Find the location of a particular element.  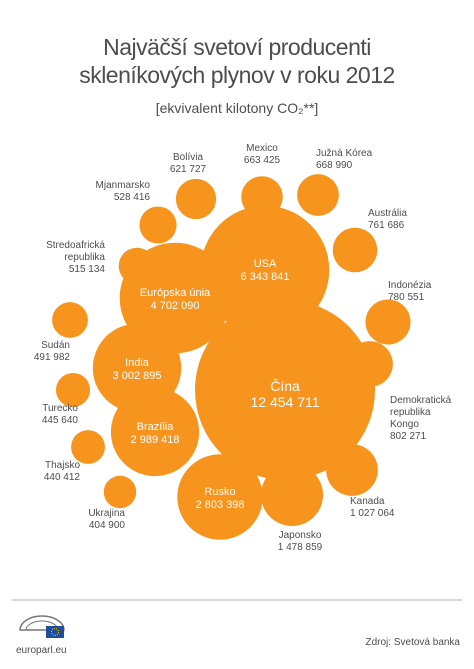

value-label: 2 989 418 is located at coordinates (155, 440).